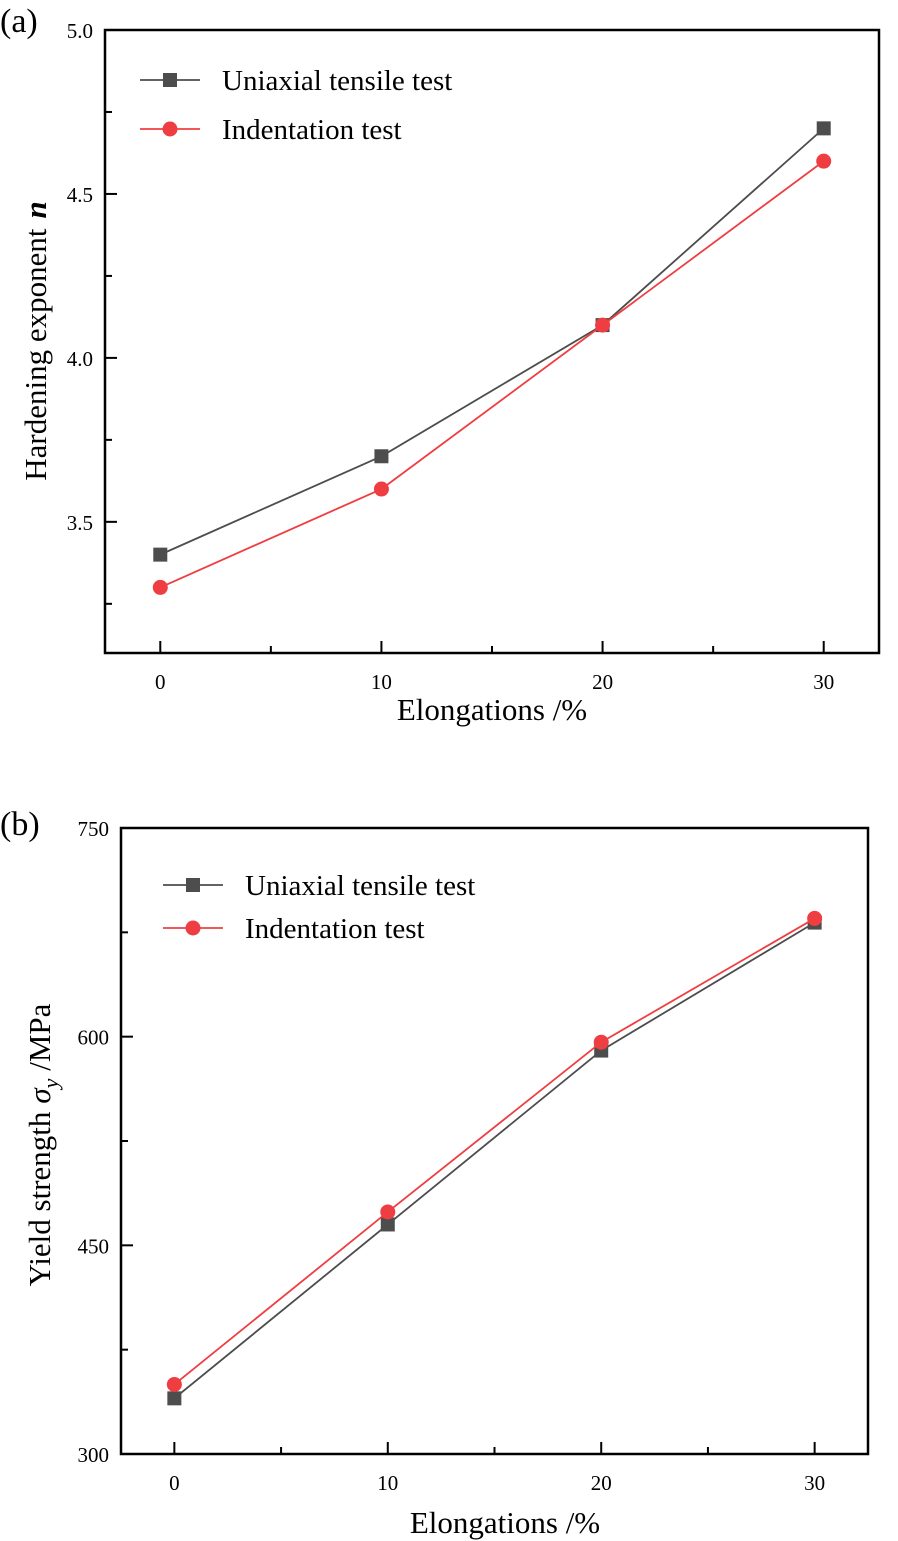 The width and height of the screenshot is (898, 1541). I want to click on y-tick-label: 600, so click(94, 1038).